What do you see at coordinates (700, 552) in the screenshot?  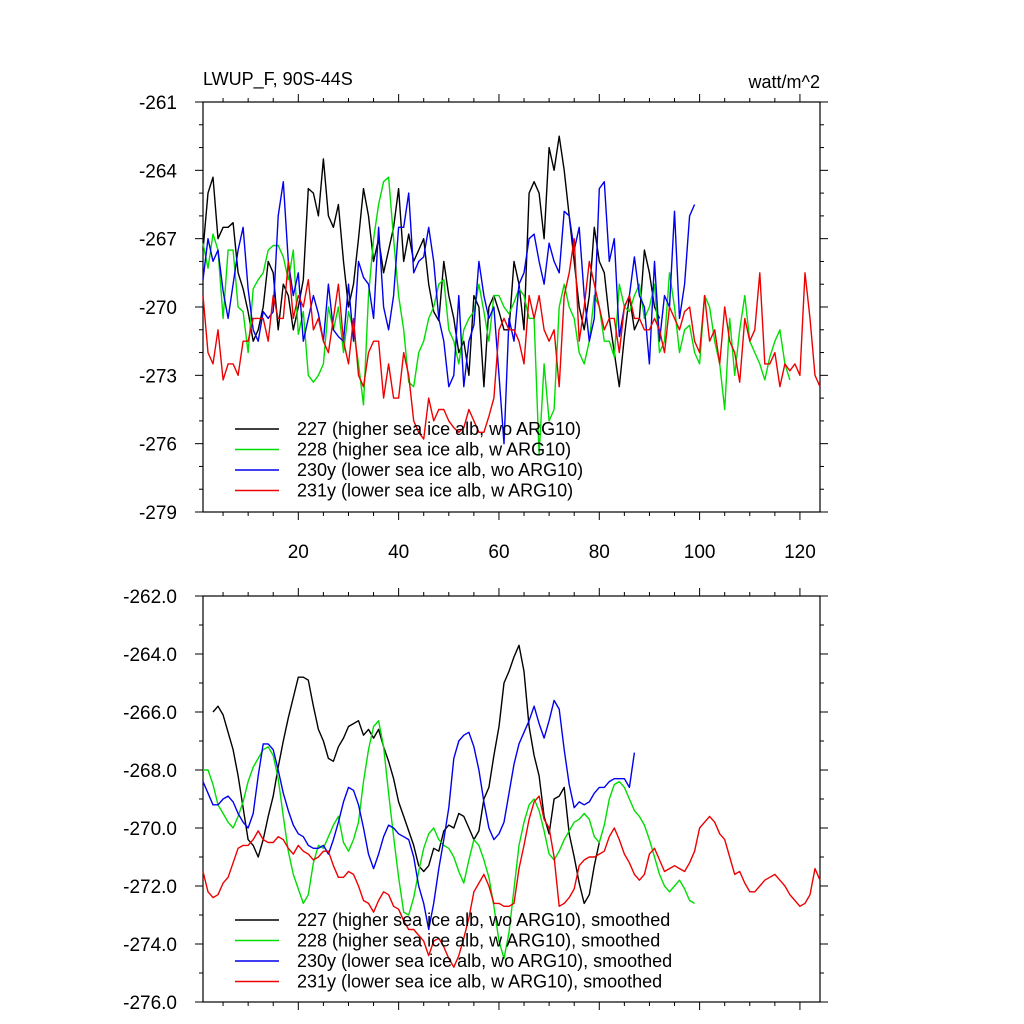 I see `x-tick-label: 100` at bounding box center [700, 552].